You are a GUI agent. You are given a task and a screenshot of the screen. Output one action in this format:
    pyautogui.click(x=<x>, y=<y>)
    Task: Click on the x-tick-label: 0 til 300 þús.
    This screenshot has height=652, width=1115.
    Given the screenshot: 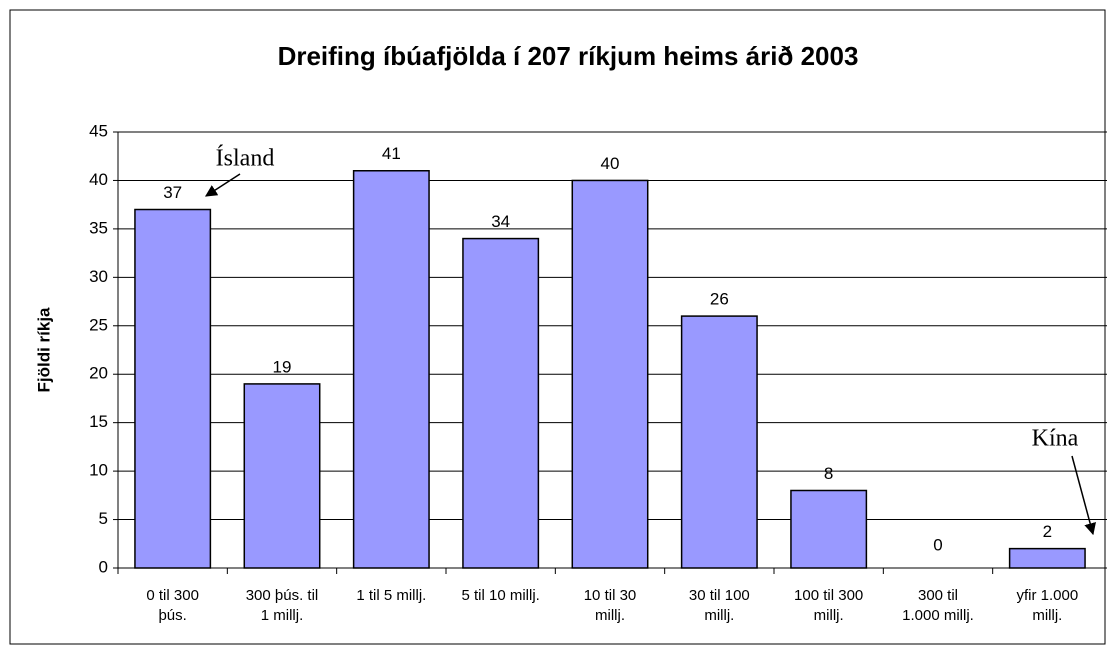 What is the action you would take?
    pyautogui.click(x=172, y=605)
    